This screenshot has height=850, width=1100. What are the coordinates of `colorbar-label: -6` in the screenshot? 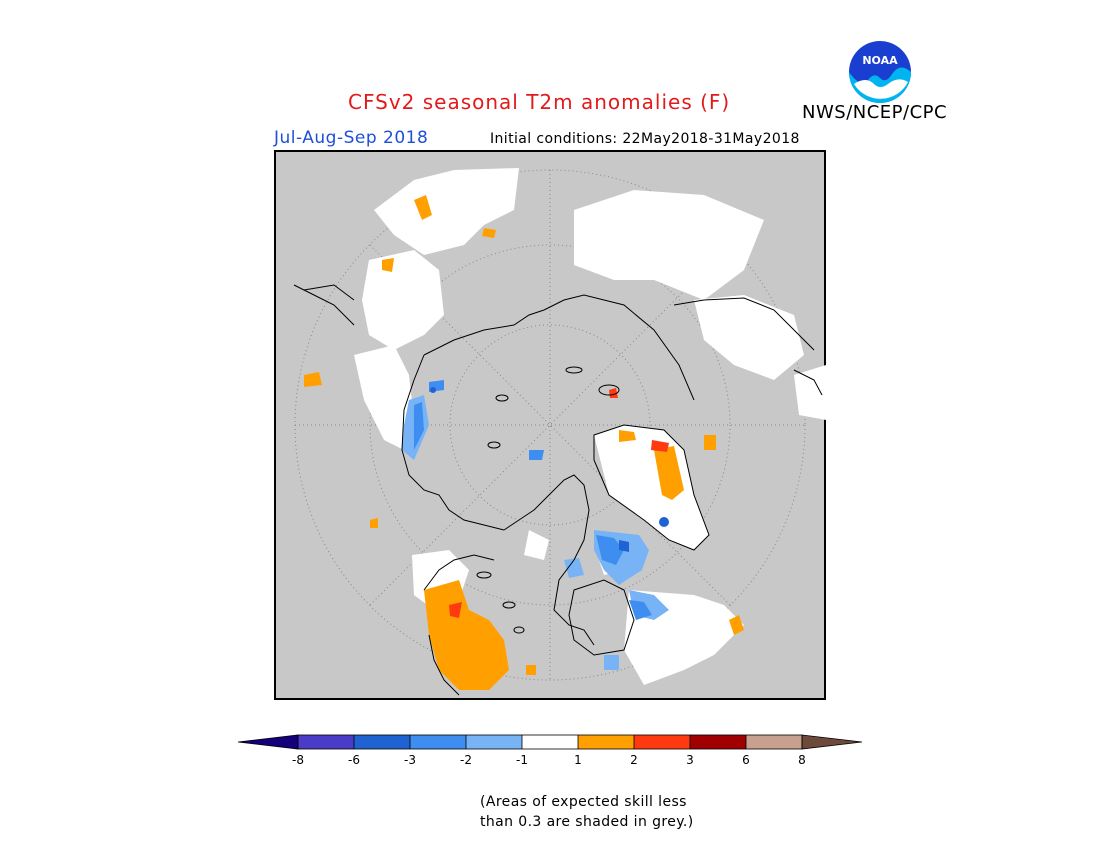 It's located at (354, 760).